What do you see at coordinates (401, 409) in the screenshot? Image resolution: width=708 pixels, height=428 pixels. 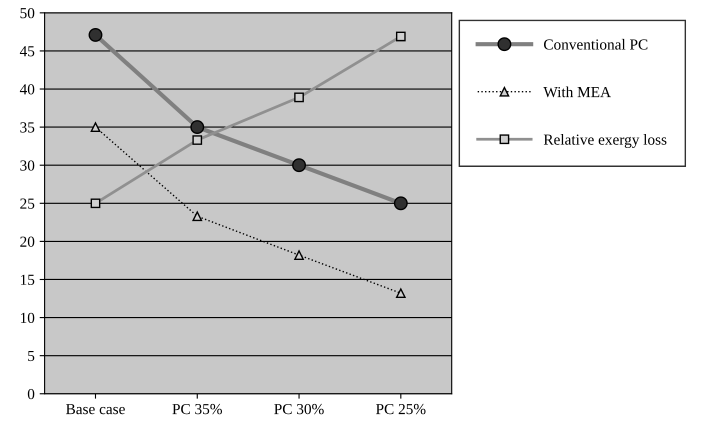 I see `x-tick-label: PC 25%` at bounding box center [401, 409].